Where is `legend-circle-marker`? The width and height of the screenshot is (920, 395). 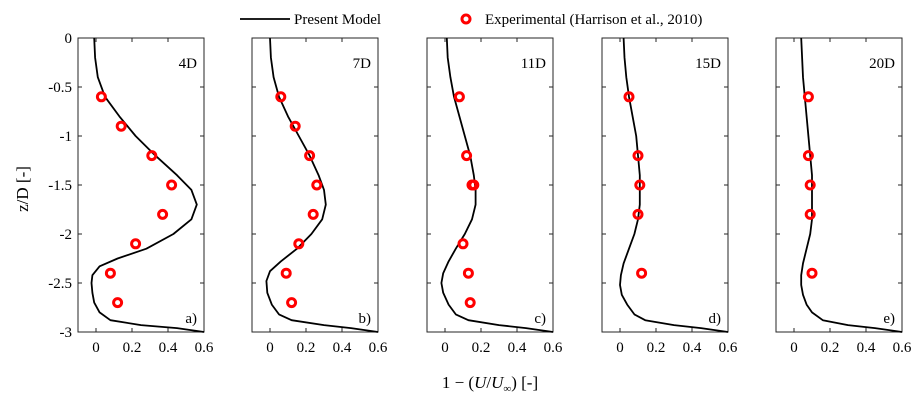 legend-circle-marker is located at coordinates (466, 19).